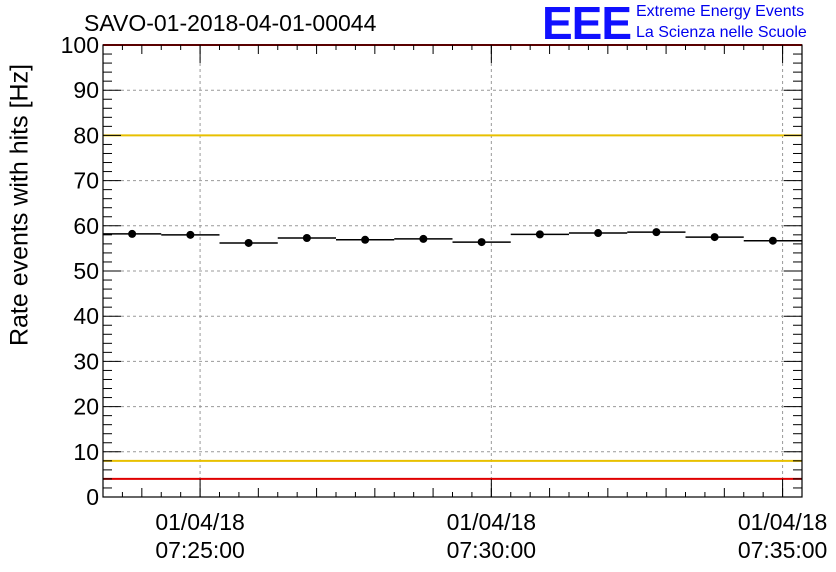 The height and width of the screenshot is (572, 836). I want to click on data-points, so click(452, 237).